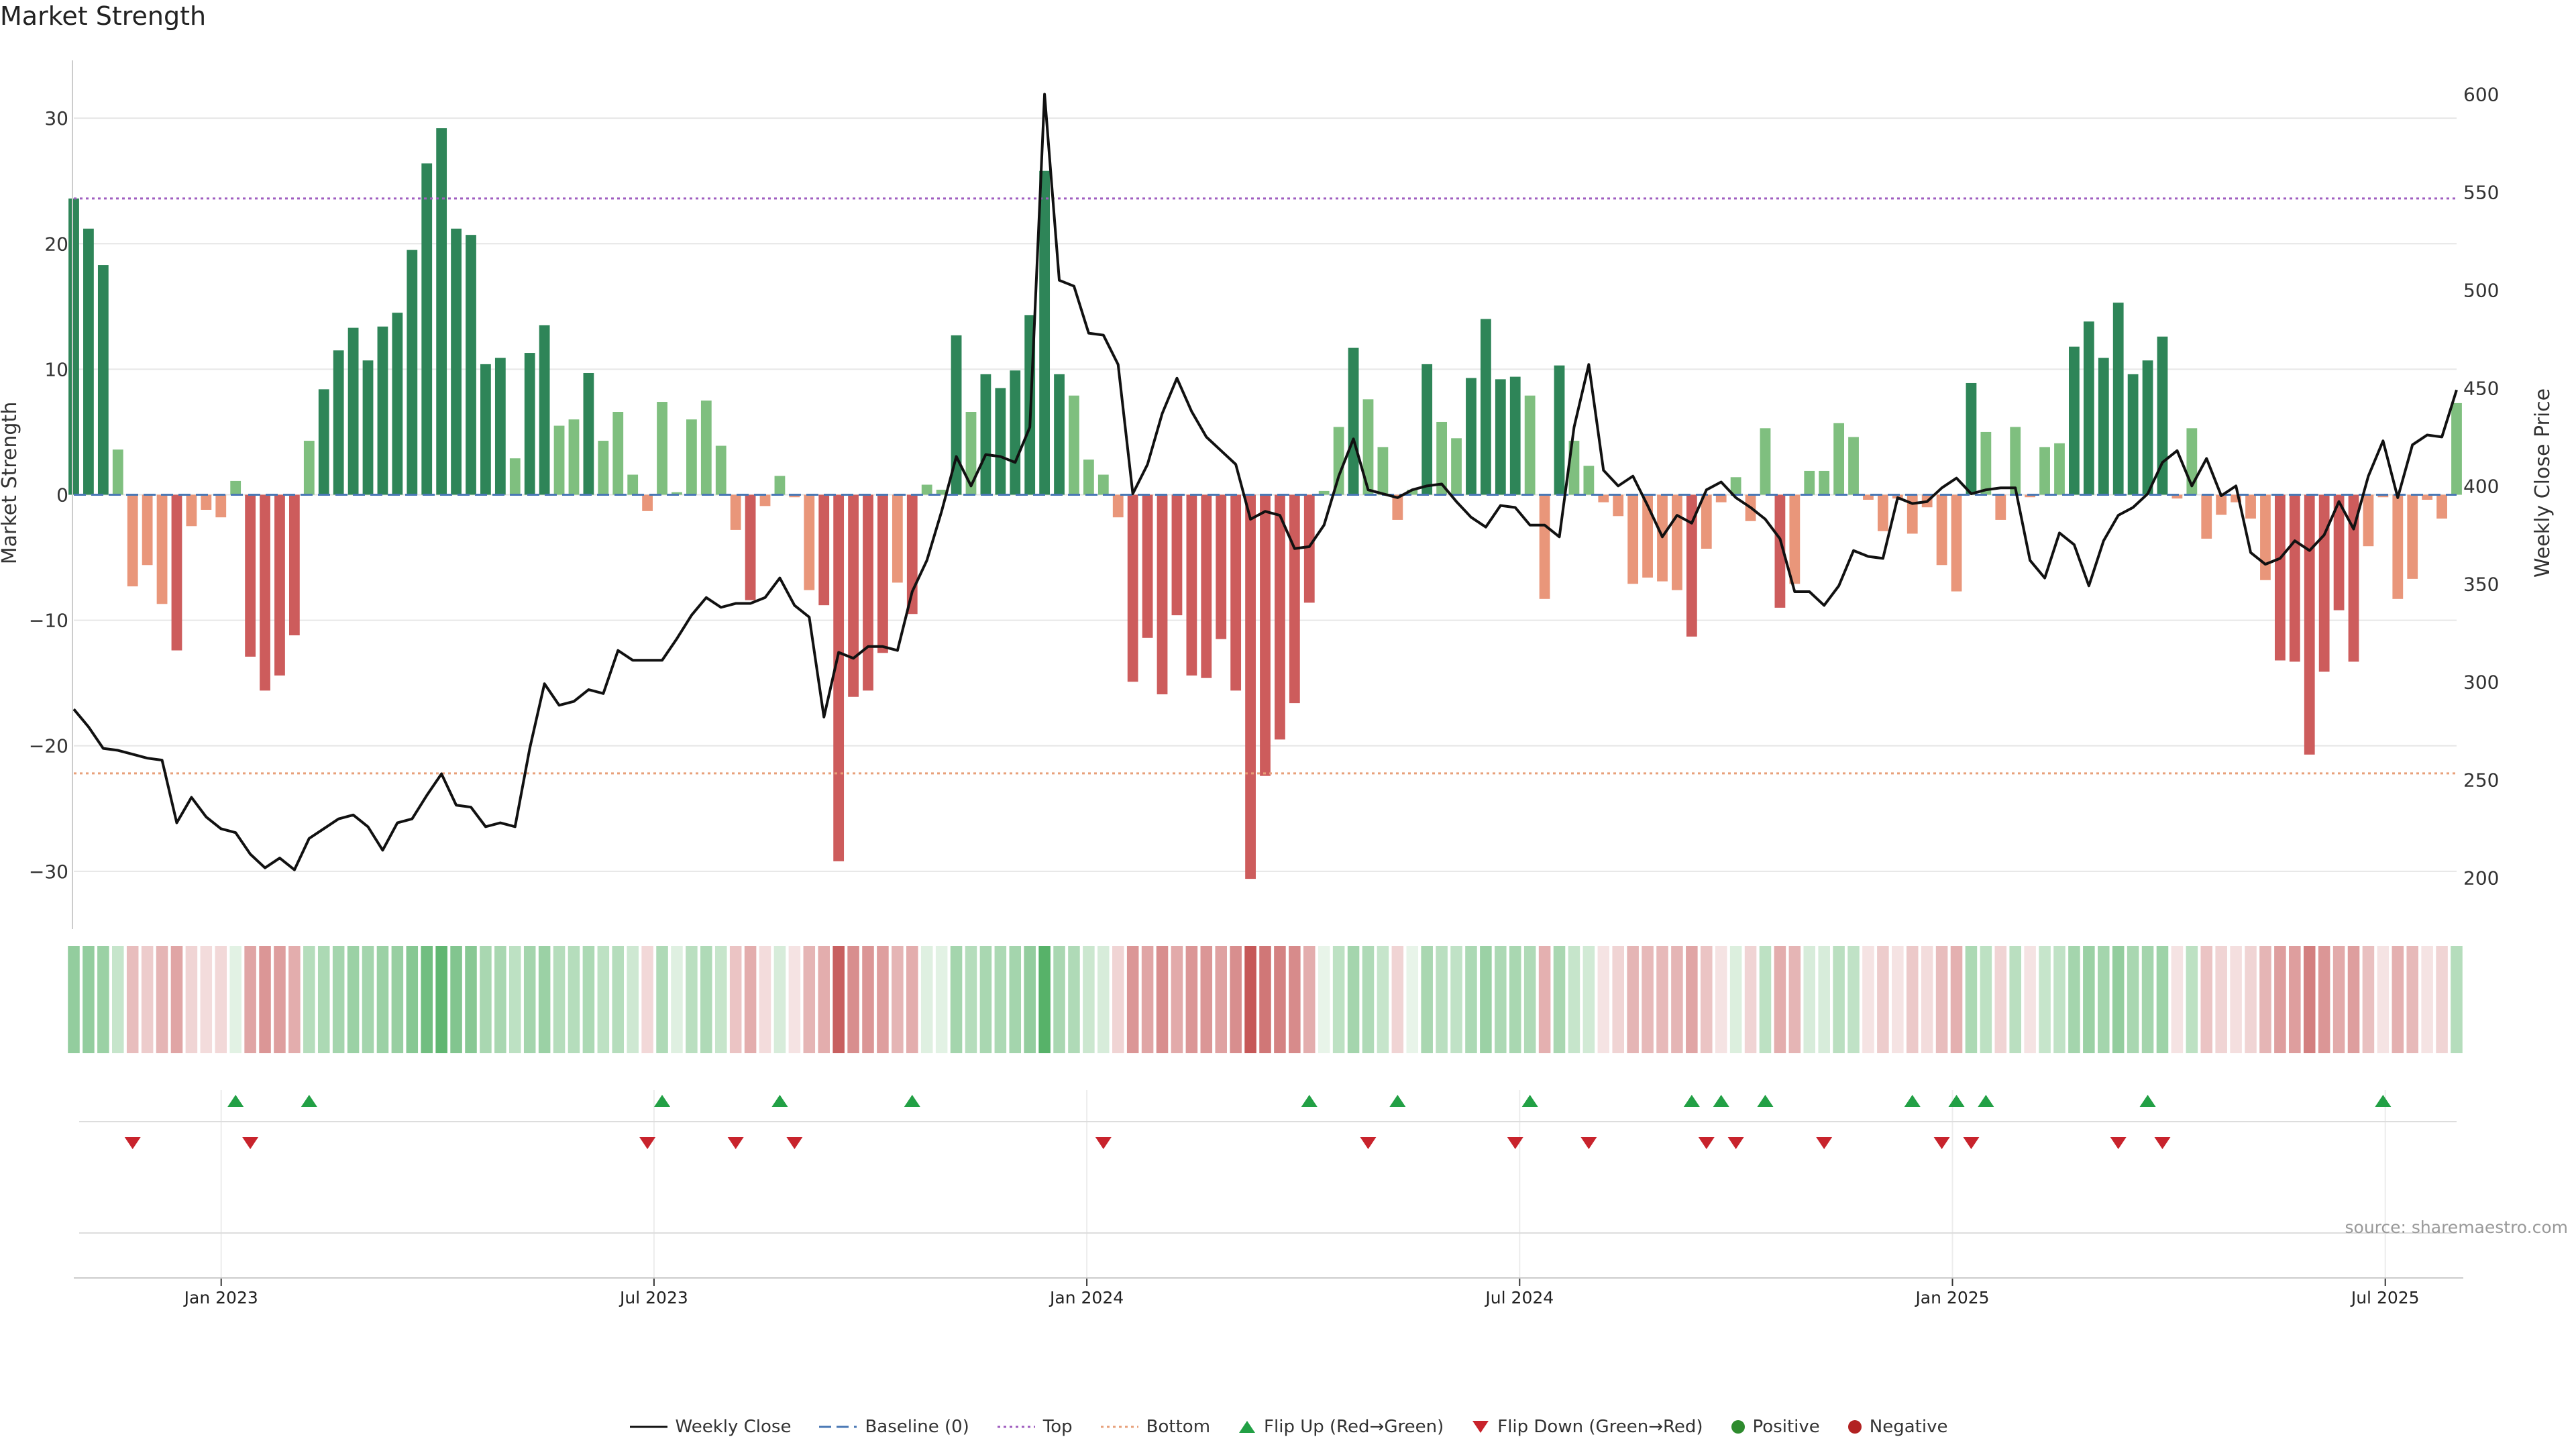 Image resolution: width=2576 pixels, height=1449 pixels. I want to click on legend-label: Flip Down (Green→Red), so click(1600, 1427).